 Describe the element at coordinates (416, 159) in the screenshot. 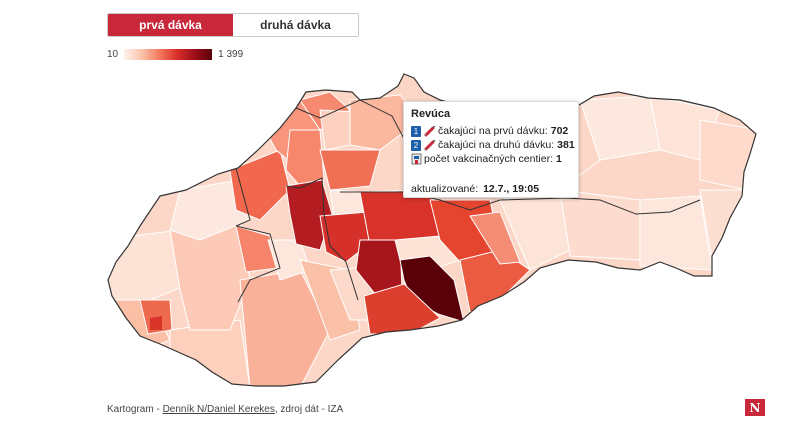

I see `vaccination-center-icon` at that location.